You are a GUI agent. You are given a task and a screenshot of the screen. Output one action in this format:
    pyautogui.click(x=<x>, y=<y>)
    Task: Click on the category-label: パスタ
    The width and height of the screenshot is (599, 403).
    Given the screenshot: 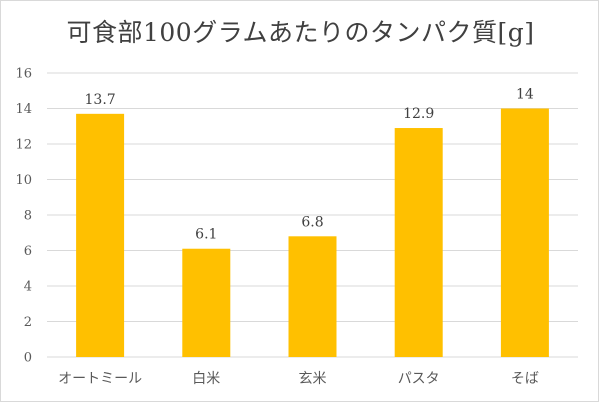 What is the action you would take?
    pyautogui.click(x=419, y=379)
    